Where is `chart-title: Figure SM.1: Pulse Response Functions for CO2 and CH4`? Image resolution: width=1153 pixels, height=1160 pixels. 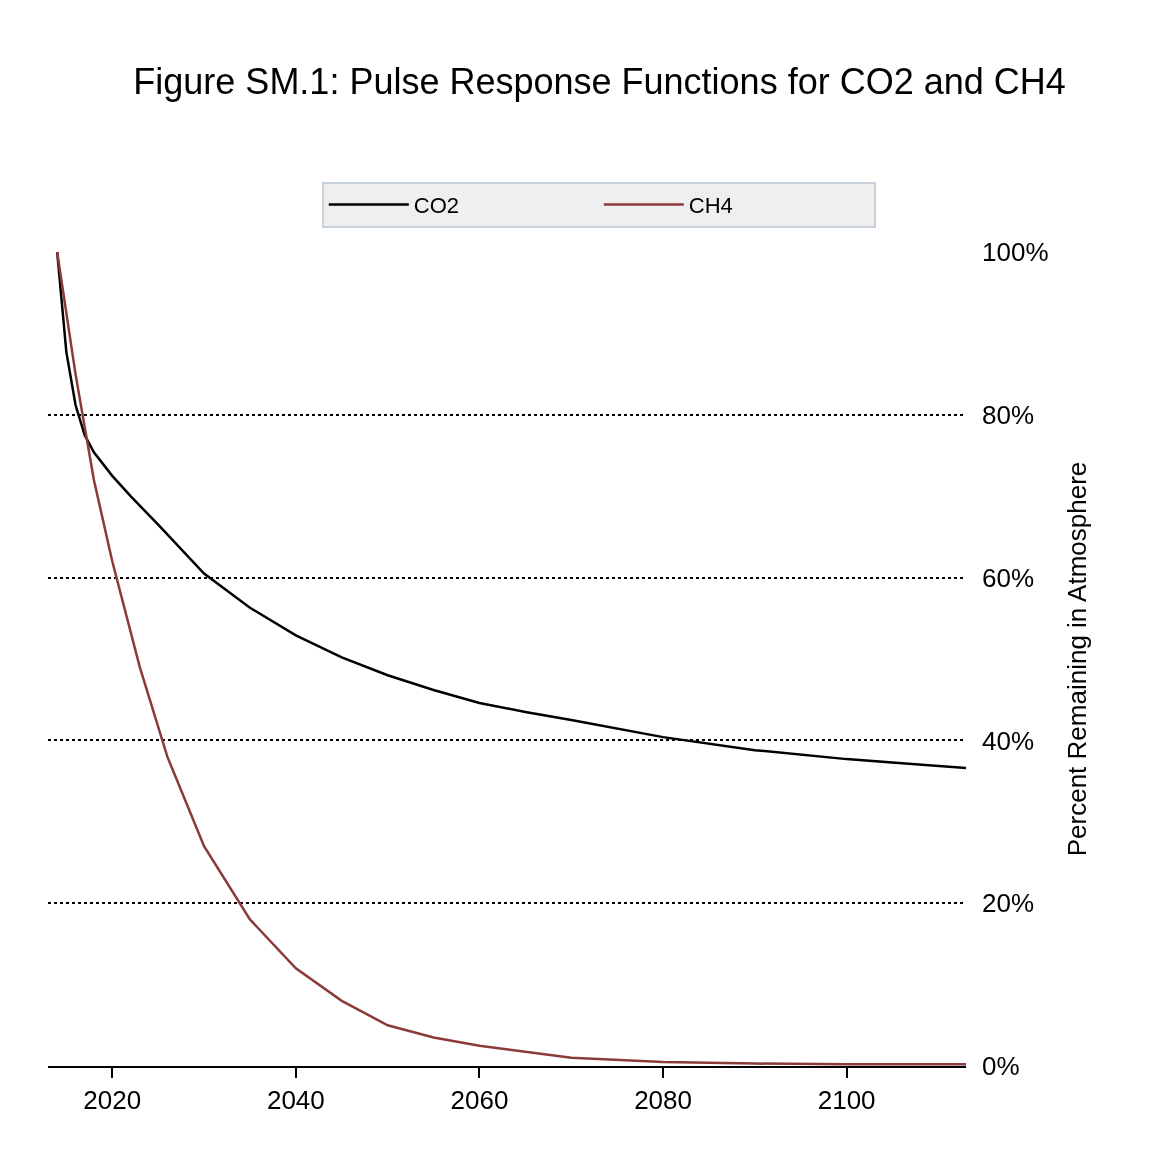
chart-title: Figure SM.1: Pulse Response Functions for CO2 and CH4 is located at coordinates (599, 81).